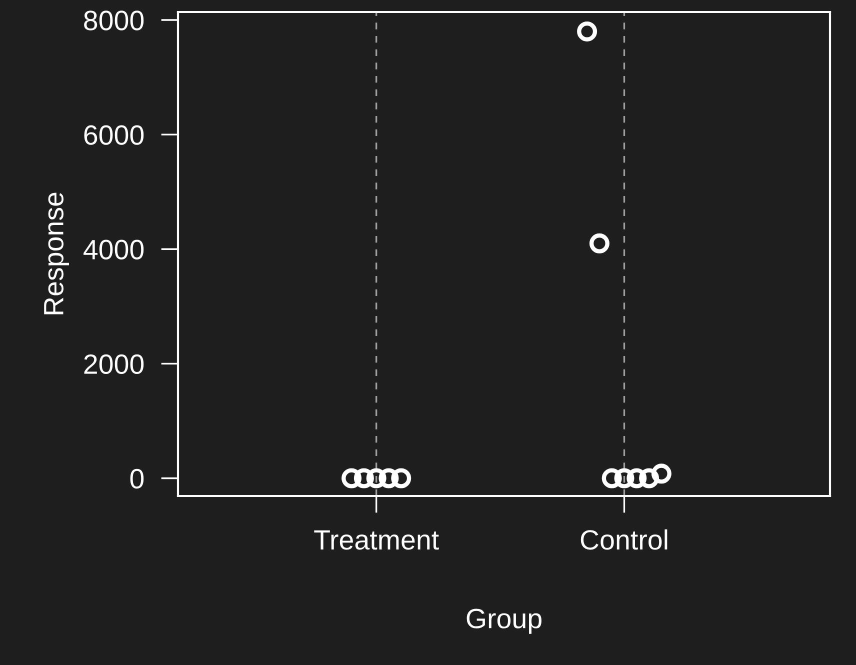 Image resolution: width=856 pixels, height=665 pixels. I want to click on y-tick-label: 6000, so click(114, 135).